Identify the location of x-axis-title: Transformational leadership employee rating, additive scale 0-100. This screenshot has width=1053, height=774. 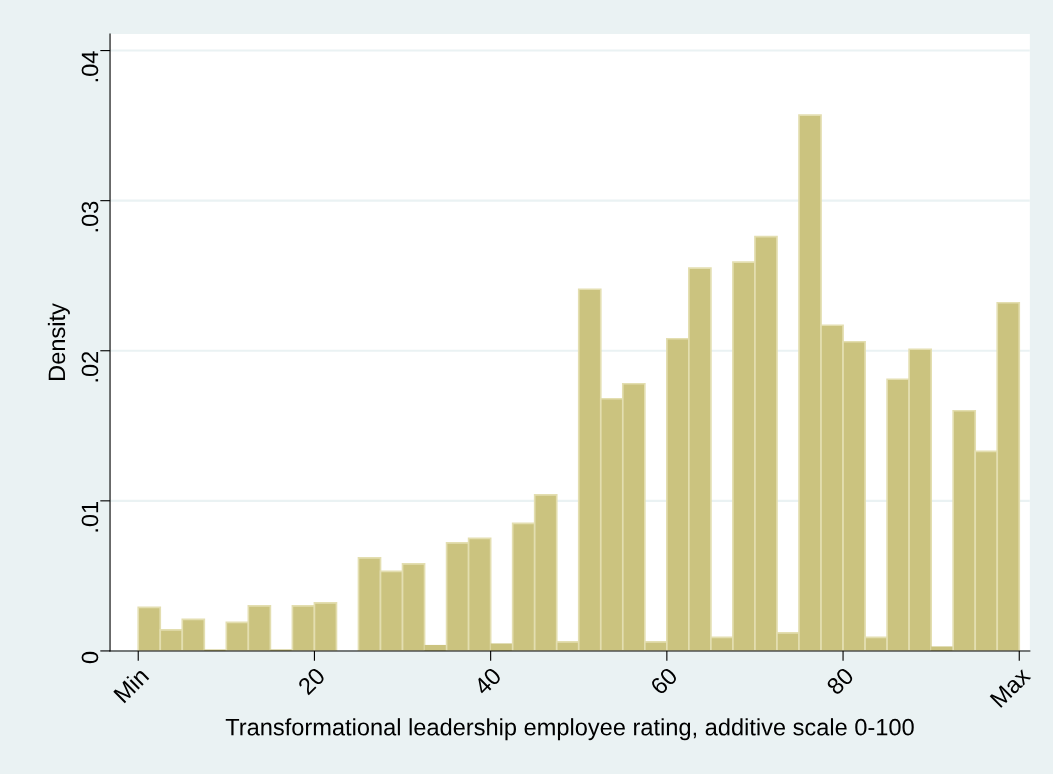
(569, 729).